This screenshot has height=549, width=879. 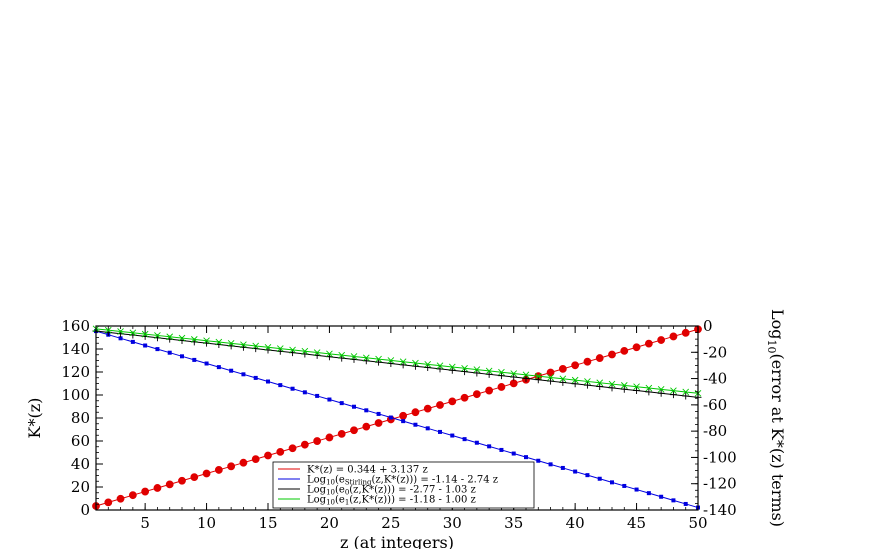 What do you see at coordinates (85, 510) in the screenshot?
I see `y-left-tick-label: 0` at bounding box center [85, 510].